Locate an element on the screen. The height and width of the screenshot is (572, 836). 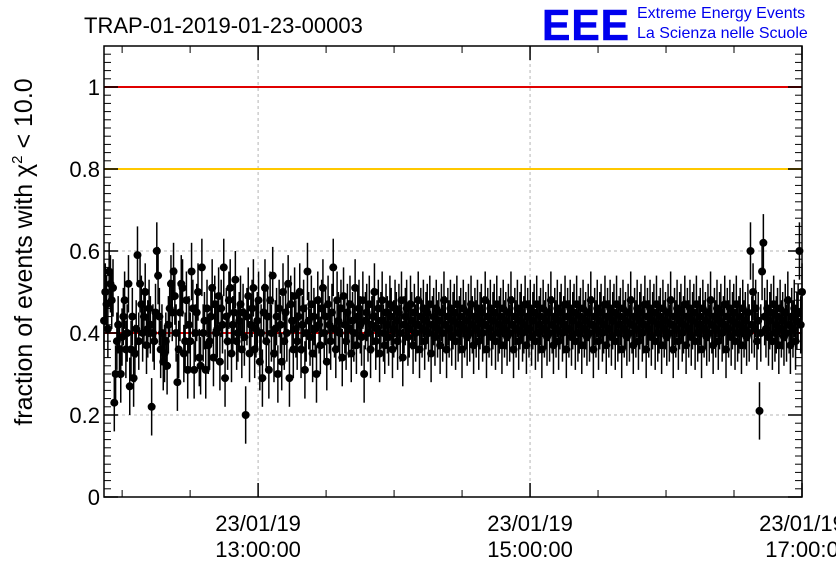
x-tick-label: 23/01/1917:00:0 is located at coordinates (797, 536).